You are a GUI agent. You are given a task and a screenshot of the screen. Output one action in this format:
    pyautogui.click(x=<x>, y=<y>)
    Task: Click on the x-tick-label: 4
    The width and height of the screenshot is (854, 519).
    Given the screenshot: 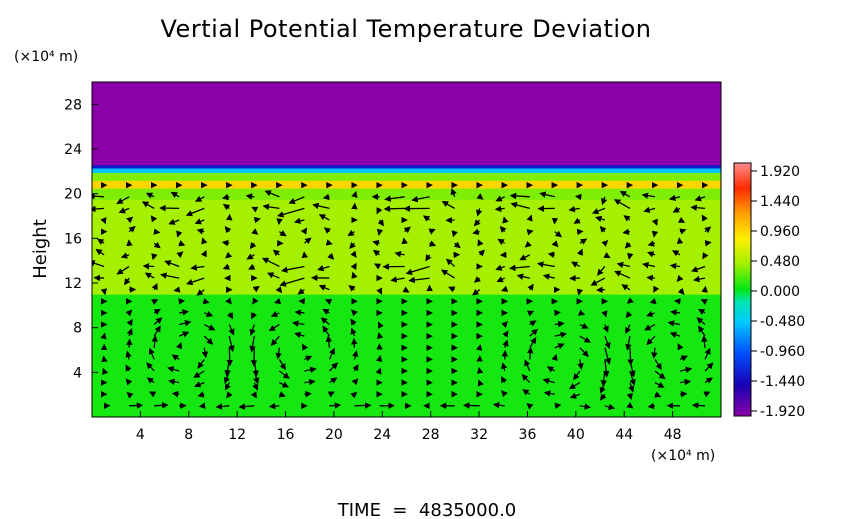 What is the action you would take?
    pyautogui.click(x=140, y=435)
    